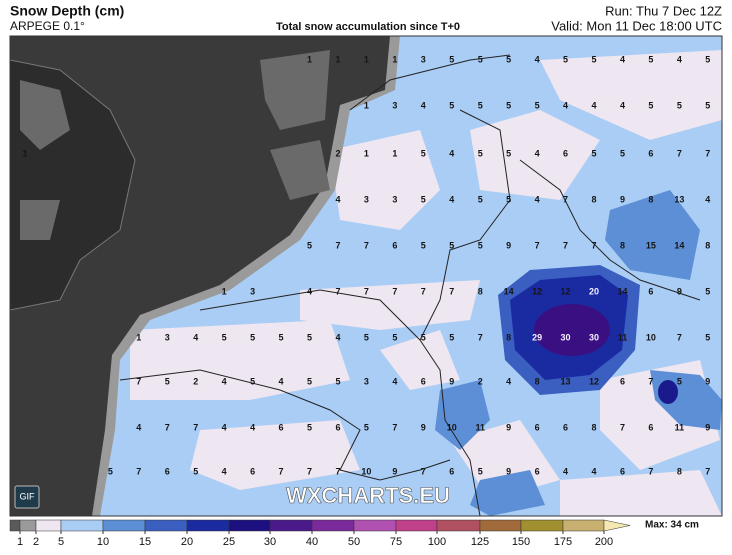 The height and width of the screenshot is (555, 732). I want to click on colorbar-label: 50, so click(354, 542).